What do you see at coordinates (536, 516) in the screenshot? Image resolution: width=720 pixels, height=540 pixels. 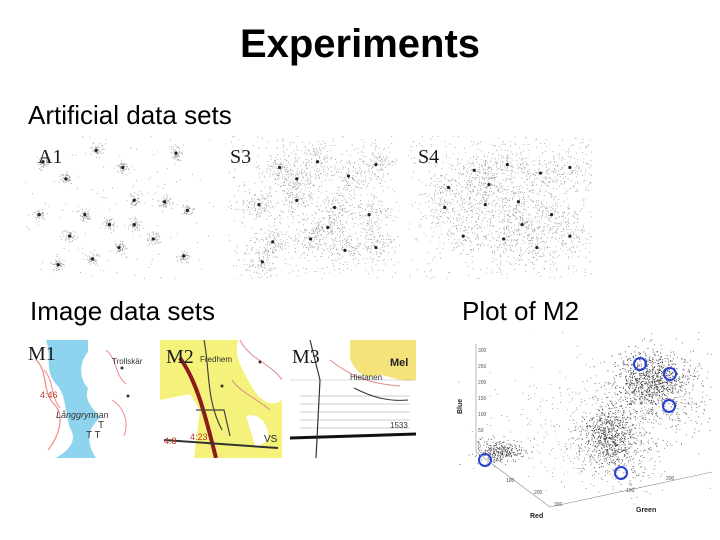 I see `axis-label-red: Red` at bounding box center [536, 516].